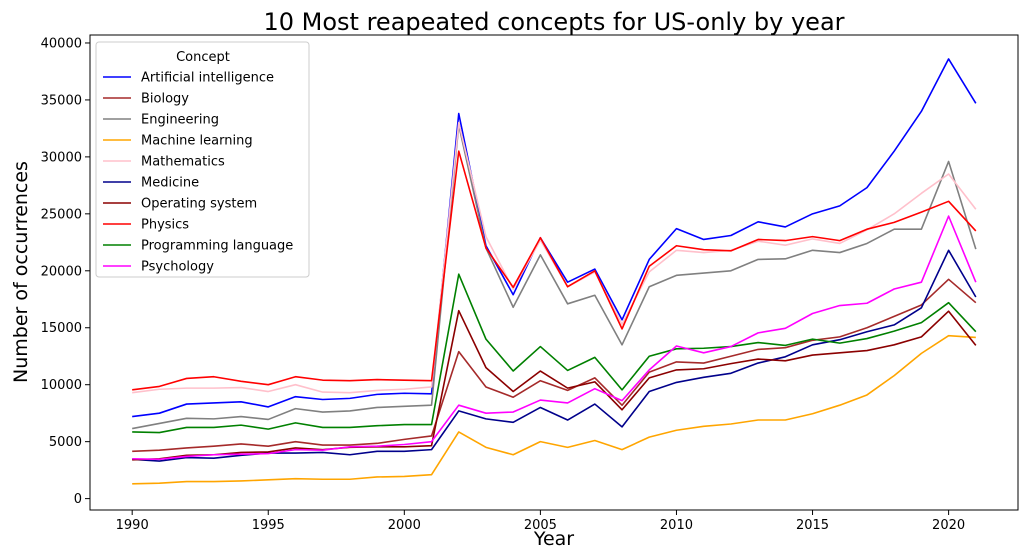 This screenshot has height=558, width=1029. I want to click on legend-label-medicine: Medicine, so click(170, 183).